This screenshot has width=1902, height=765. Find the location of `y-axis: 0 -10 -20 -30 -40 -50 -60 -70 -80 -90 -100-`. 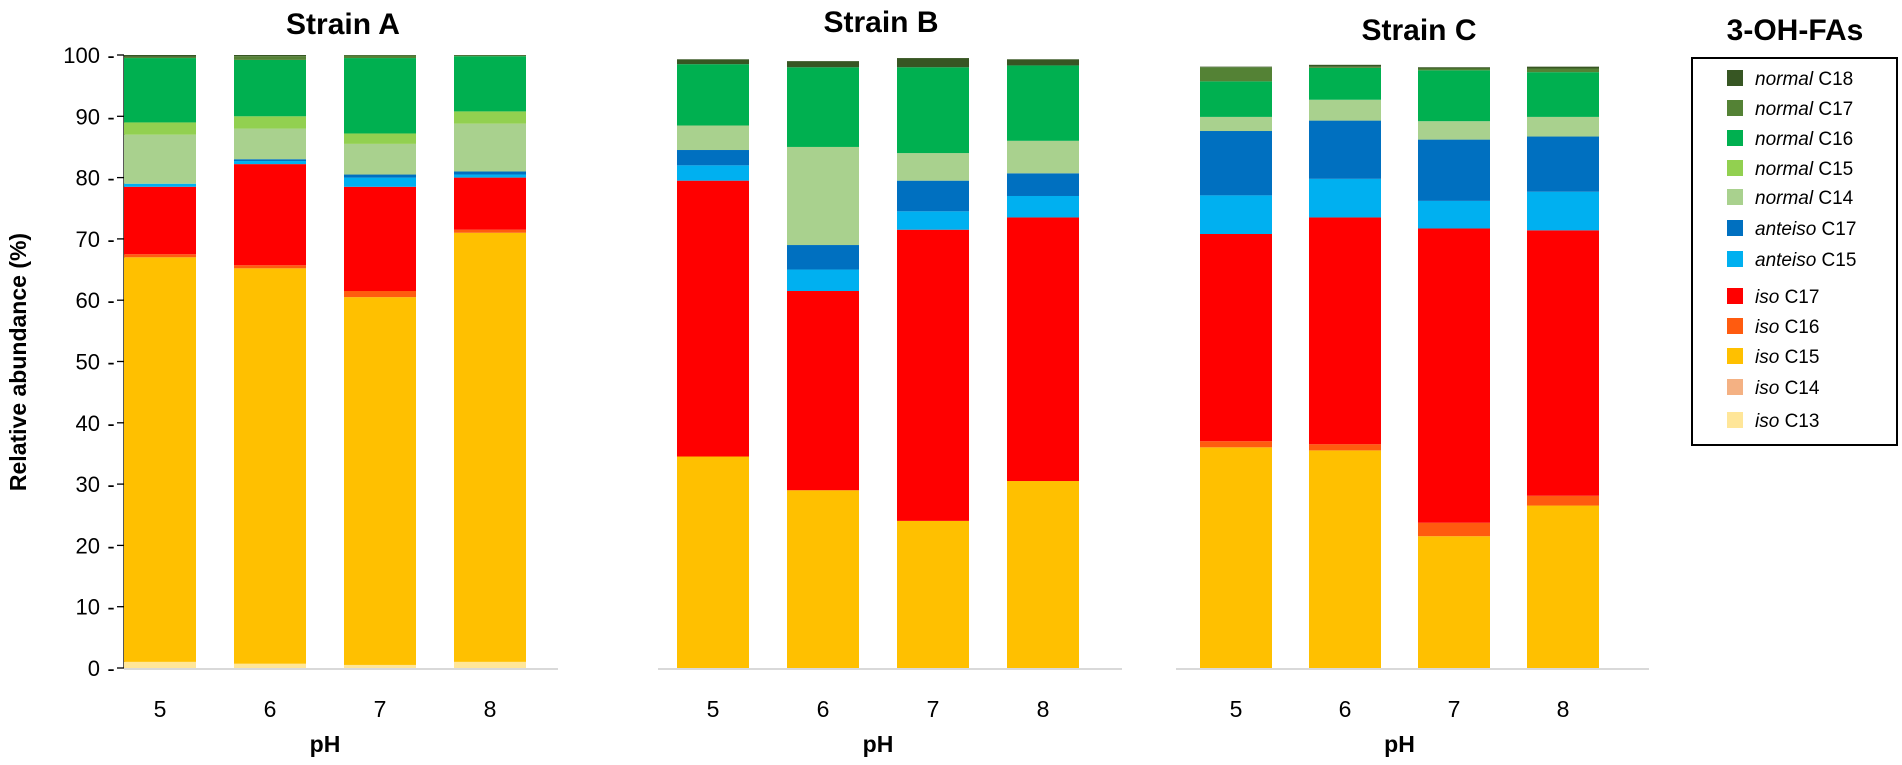

y-axis: 0 -10 -20 -30 -40 -50 -60 -70 -80 -90 -100- is located at coordinates (94, 362).